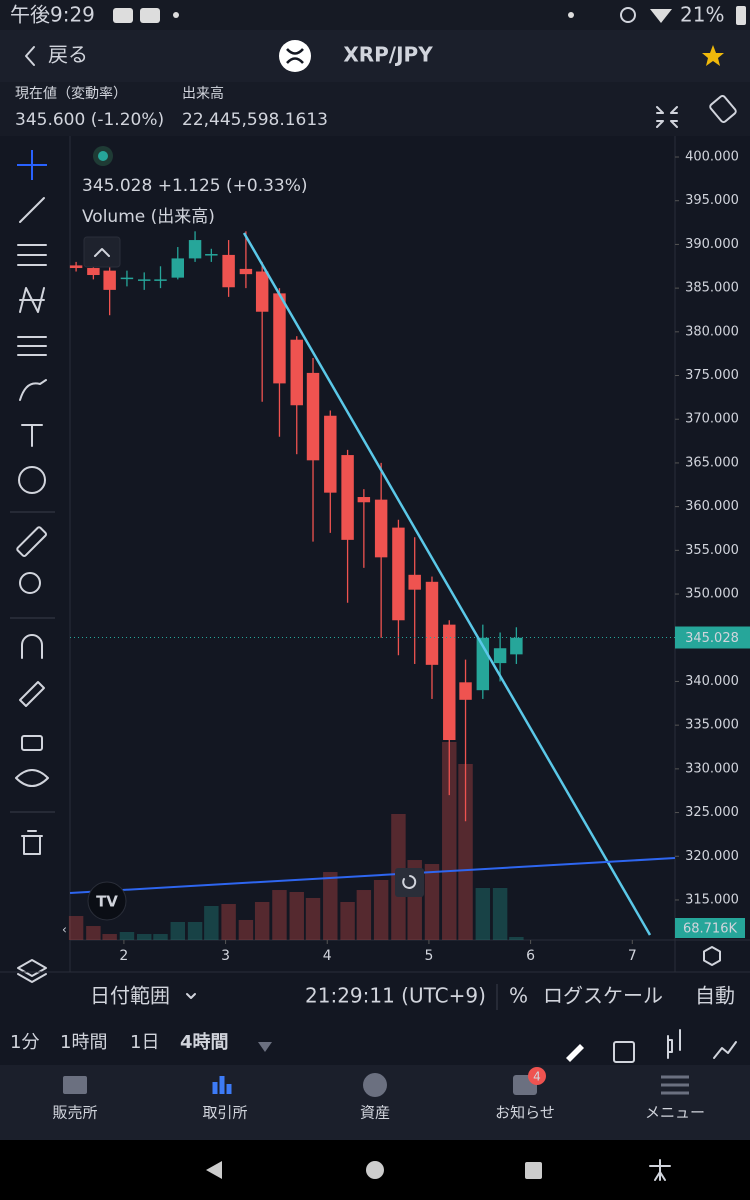 The height and width of the screenshot is (1200, 750). I want to click on nav-item: メニュー, so click(675, 1113).